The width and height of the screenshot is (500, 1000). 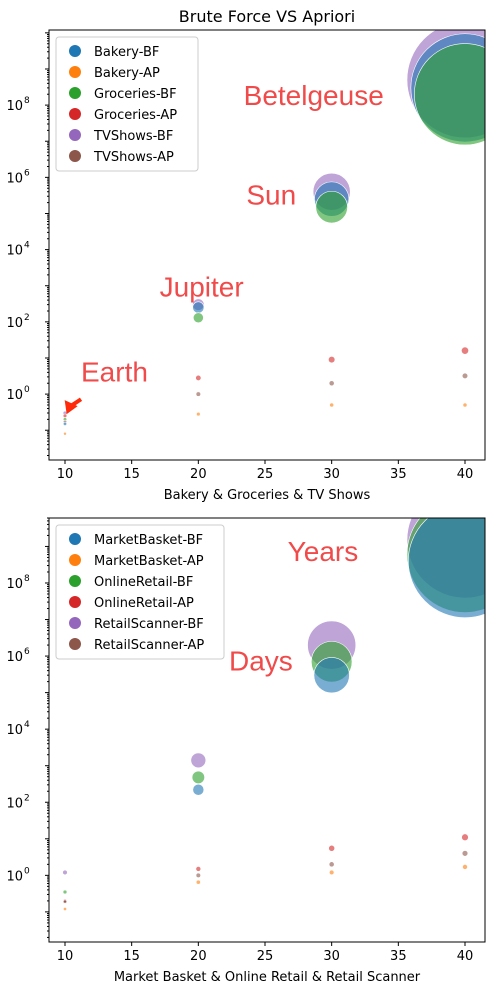 What do you see at coordinates (127, 73) in the screenshot?
I see `legend-label: Bakery-AP` at bounding box center [127, 73].